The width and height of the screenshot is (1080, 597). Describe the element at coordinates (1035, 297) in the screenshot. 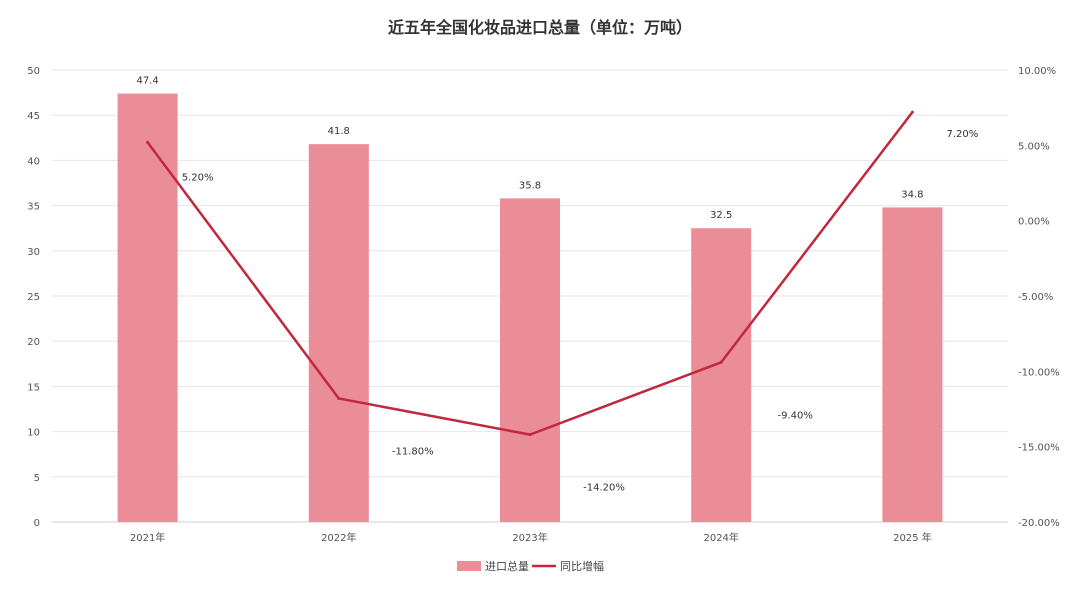

I see `y-right-tick-label: -5.00%` at that location.